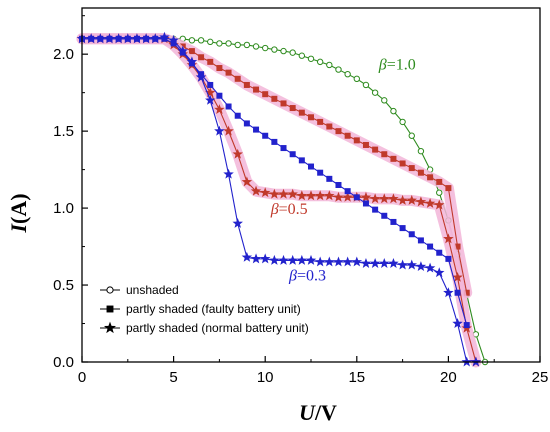 The image size is (550, 432). What do you see at coordinates (204, 328) in the screenshot?
I see `legend-item: partly shaded (normal battery unit)` at bounding box center [204, 328].